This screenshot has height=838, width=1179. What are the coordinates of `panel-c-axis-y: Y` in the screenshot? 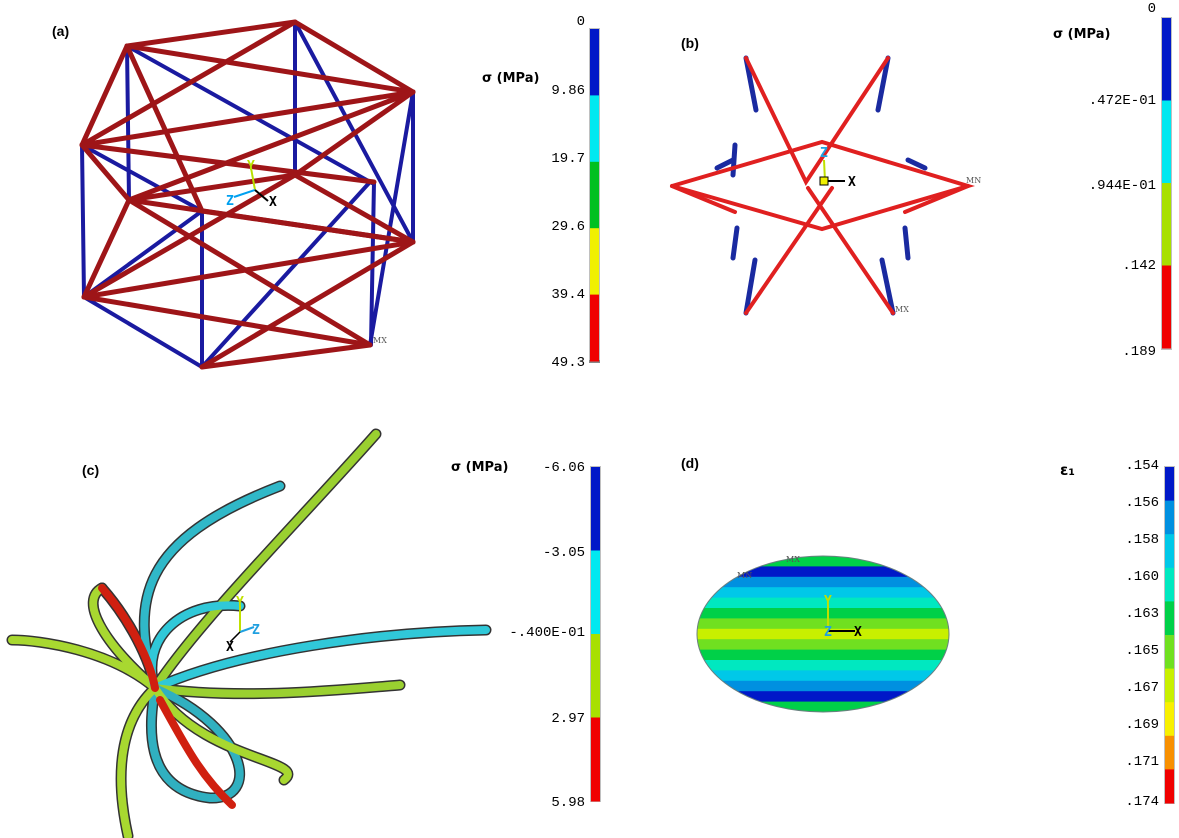 It's located at (240, 602).